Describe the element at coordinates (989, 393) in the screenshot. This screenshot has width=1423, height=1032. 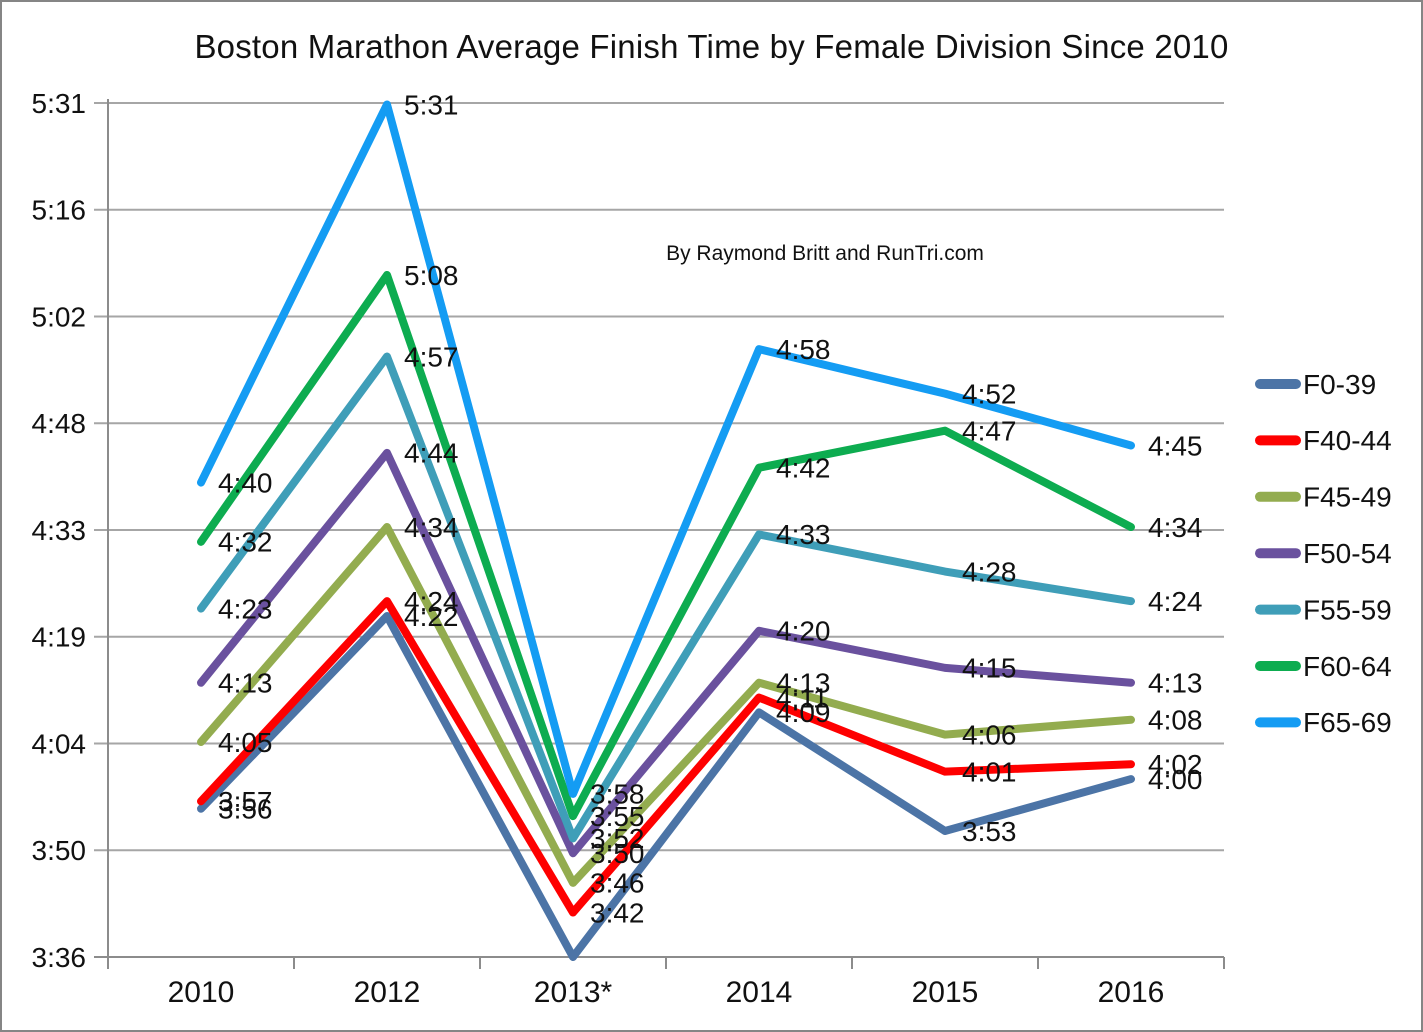
I see `data-label-f65-69-2015: 4:52` at that location.